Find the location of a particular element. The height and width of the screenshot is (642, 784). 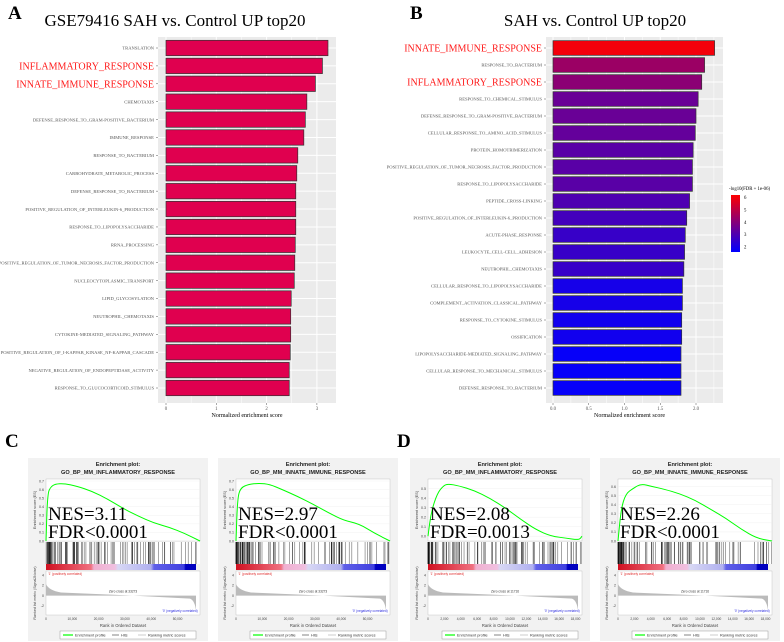

category-label: CHEMOTAXIS is located at coordinates (139, 101).